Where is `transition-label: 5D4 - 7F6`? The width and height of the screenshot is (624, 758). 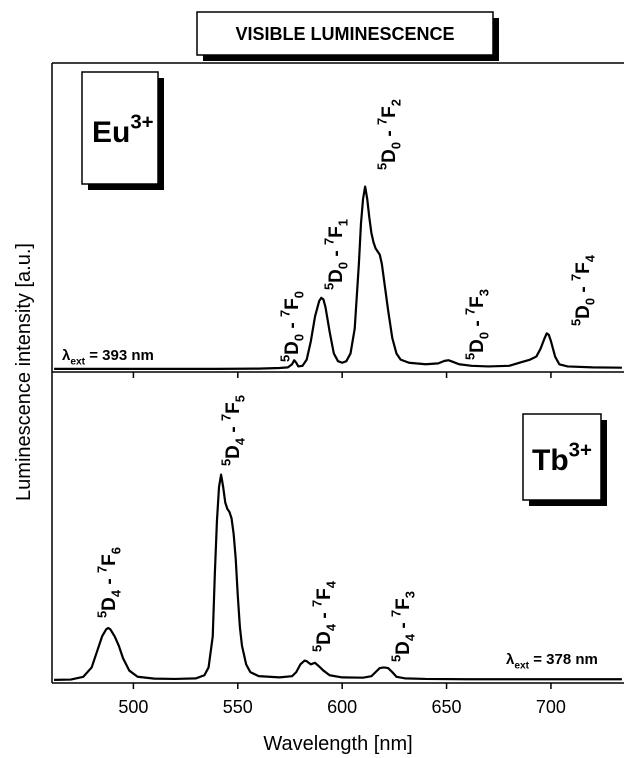 transition-label: 5D4 - 7F6 is located at coordinates (108, 582).